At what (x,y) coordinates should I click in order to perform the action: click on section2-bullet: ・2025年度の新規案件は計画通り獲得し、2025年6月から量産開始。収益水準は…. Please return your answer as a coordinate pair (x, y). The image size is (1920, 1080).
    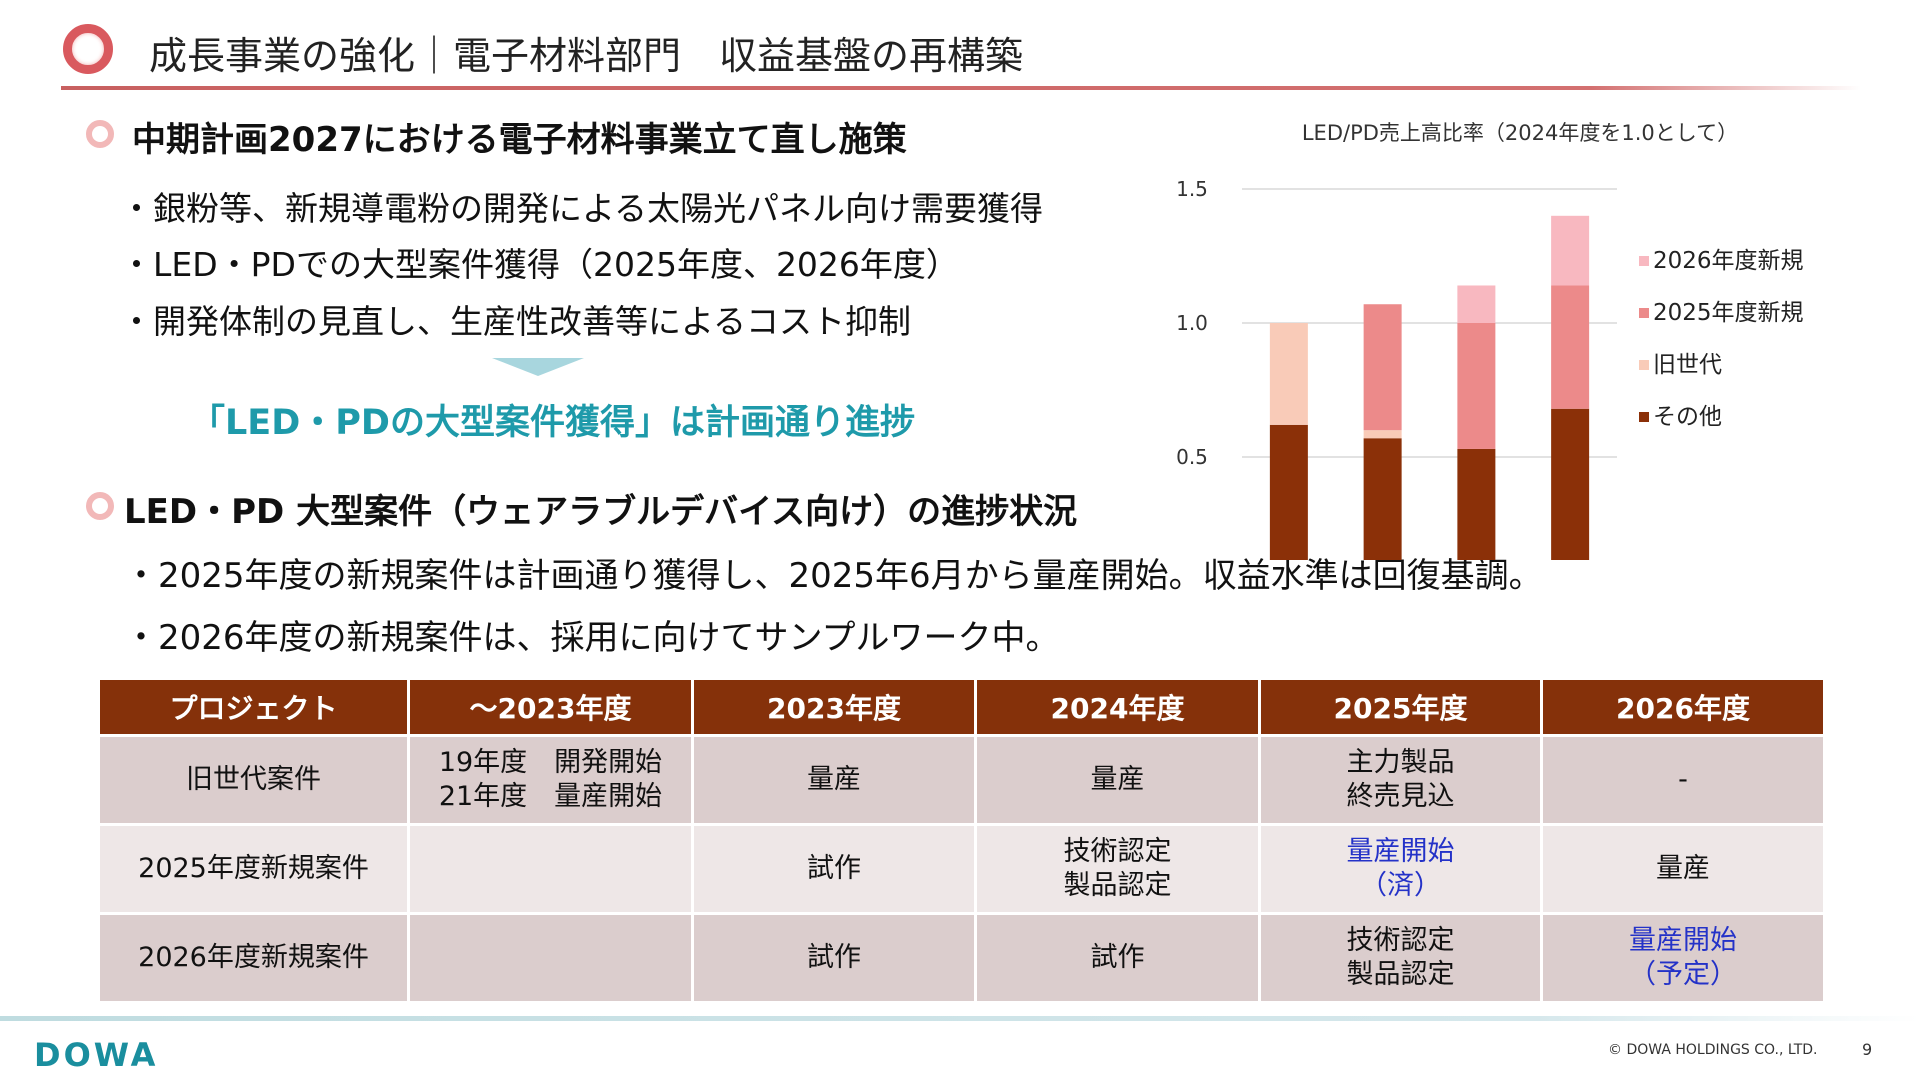
    Looking at the image, I should click on (833, 576).